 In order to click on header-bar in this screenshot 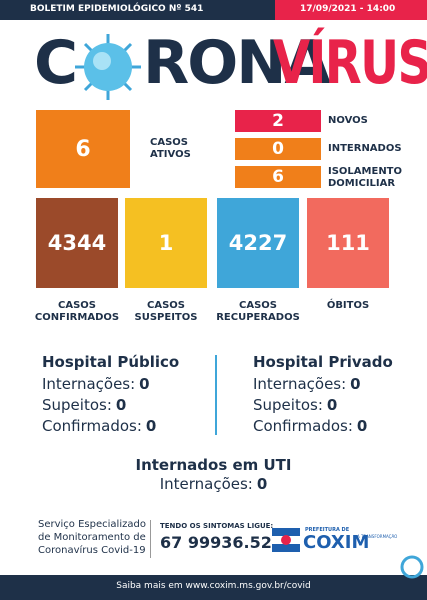, I will do `click(137, 10)`.